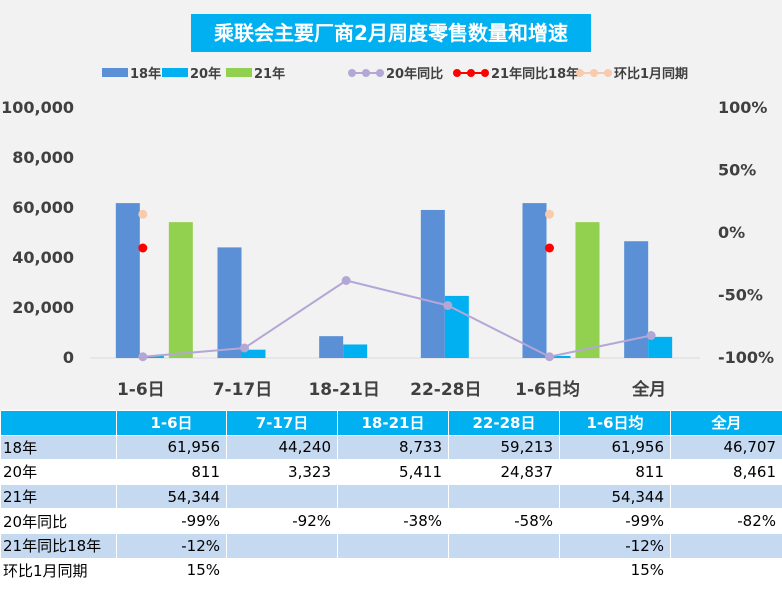 This screenshot has height=608, width=782. I want to click on table-cell: 8,461, so click(726, 472).